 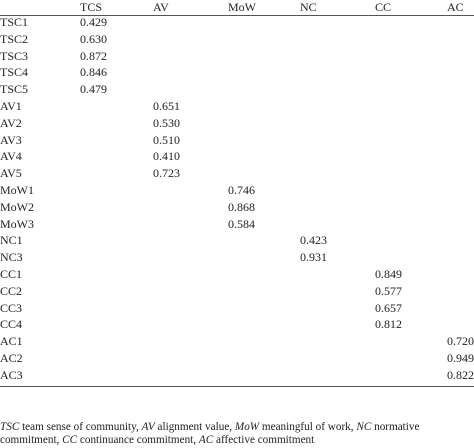 What do you see at coordinates (93, 22) in the screenshot?
I see `loading-value: 0.429` at bounding box center [93, 22].